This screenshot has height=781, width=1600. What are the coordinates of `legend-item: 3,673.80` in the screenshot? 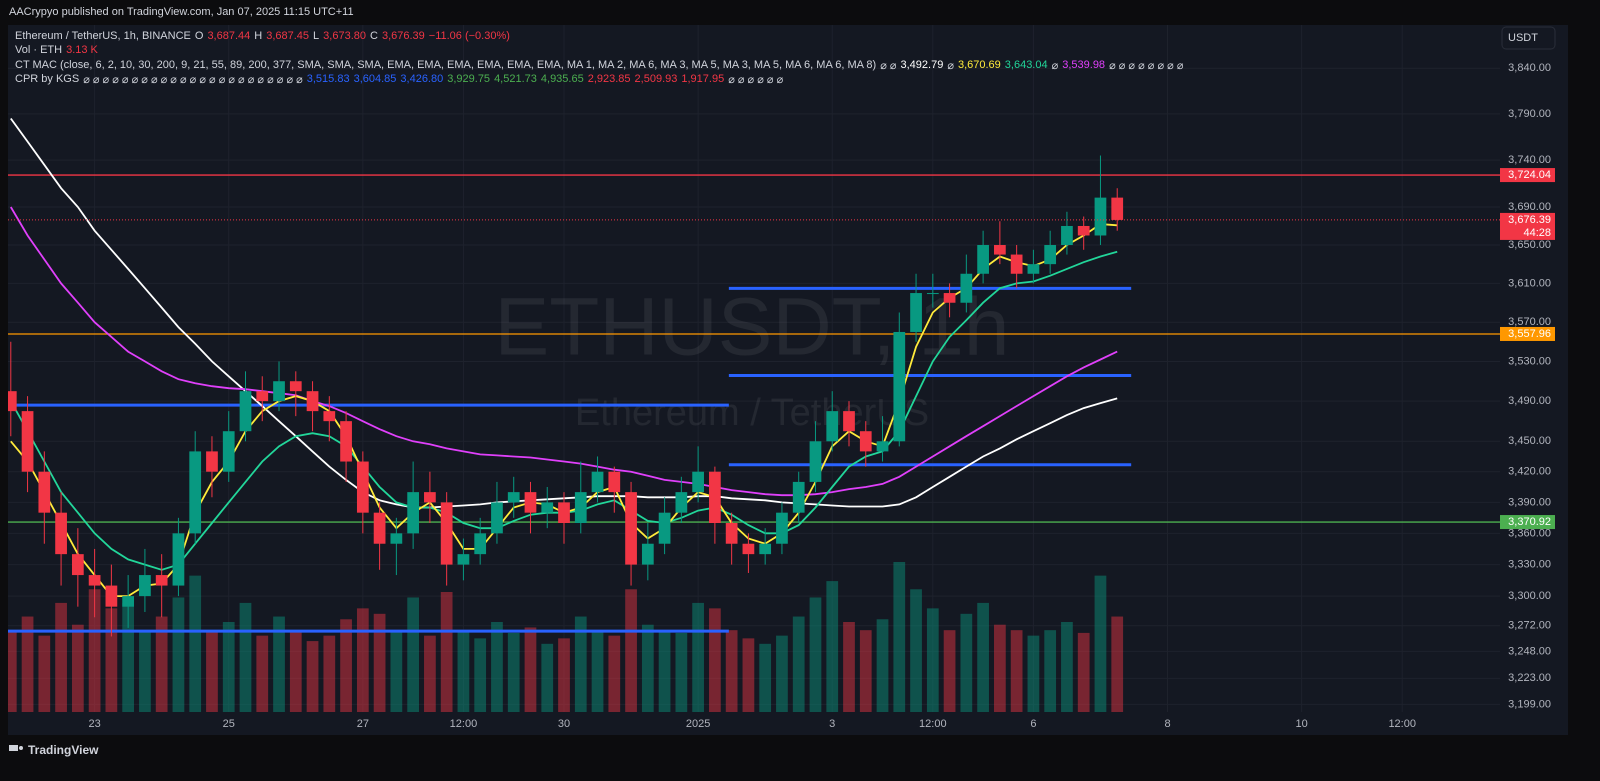 It's located at (344, 36).